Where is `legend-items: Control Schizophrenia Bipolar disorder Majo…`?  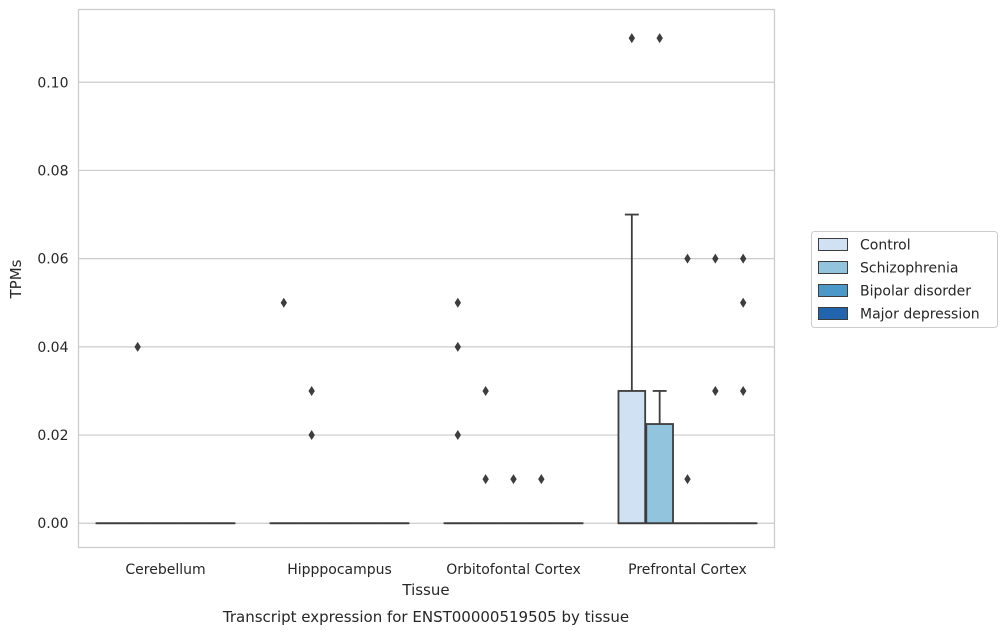 legend-items: Control Schizophrenia Bipolar disorder Majo… is located at coordinates (899, 280).